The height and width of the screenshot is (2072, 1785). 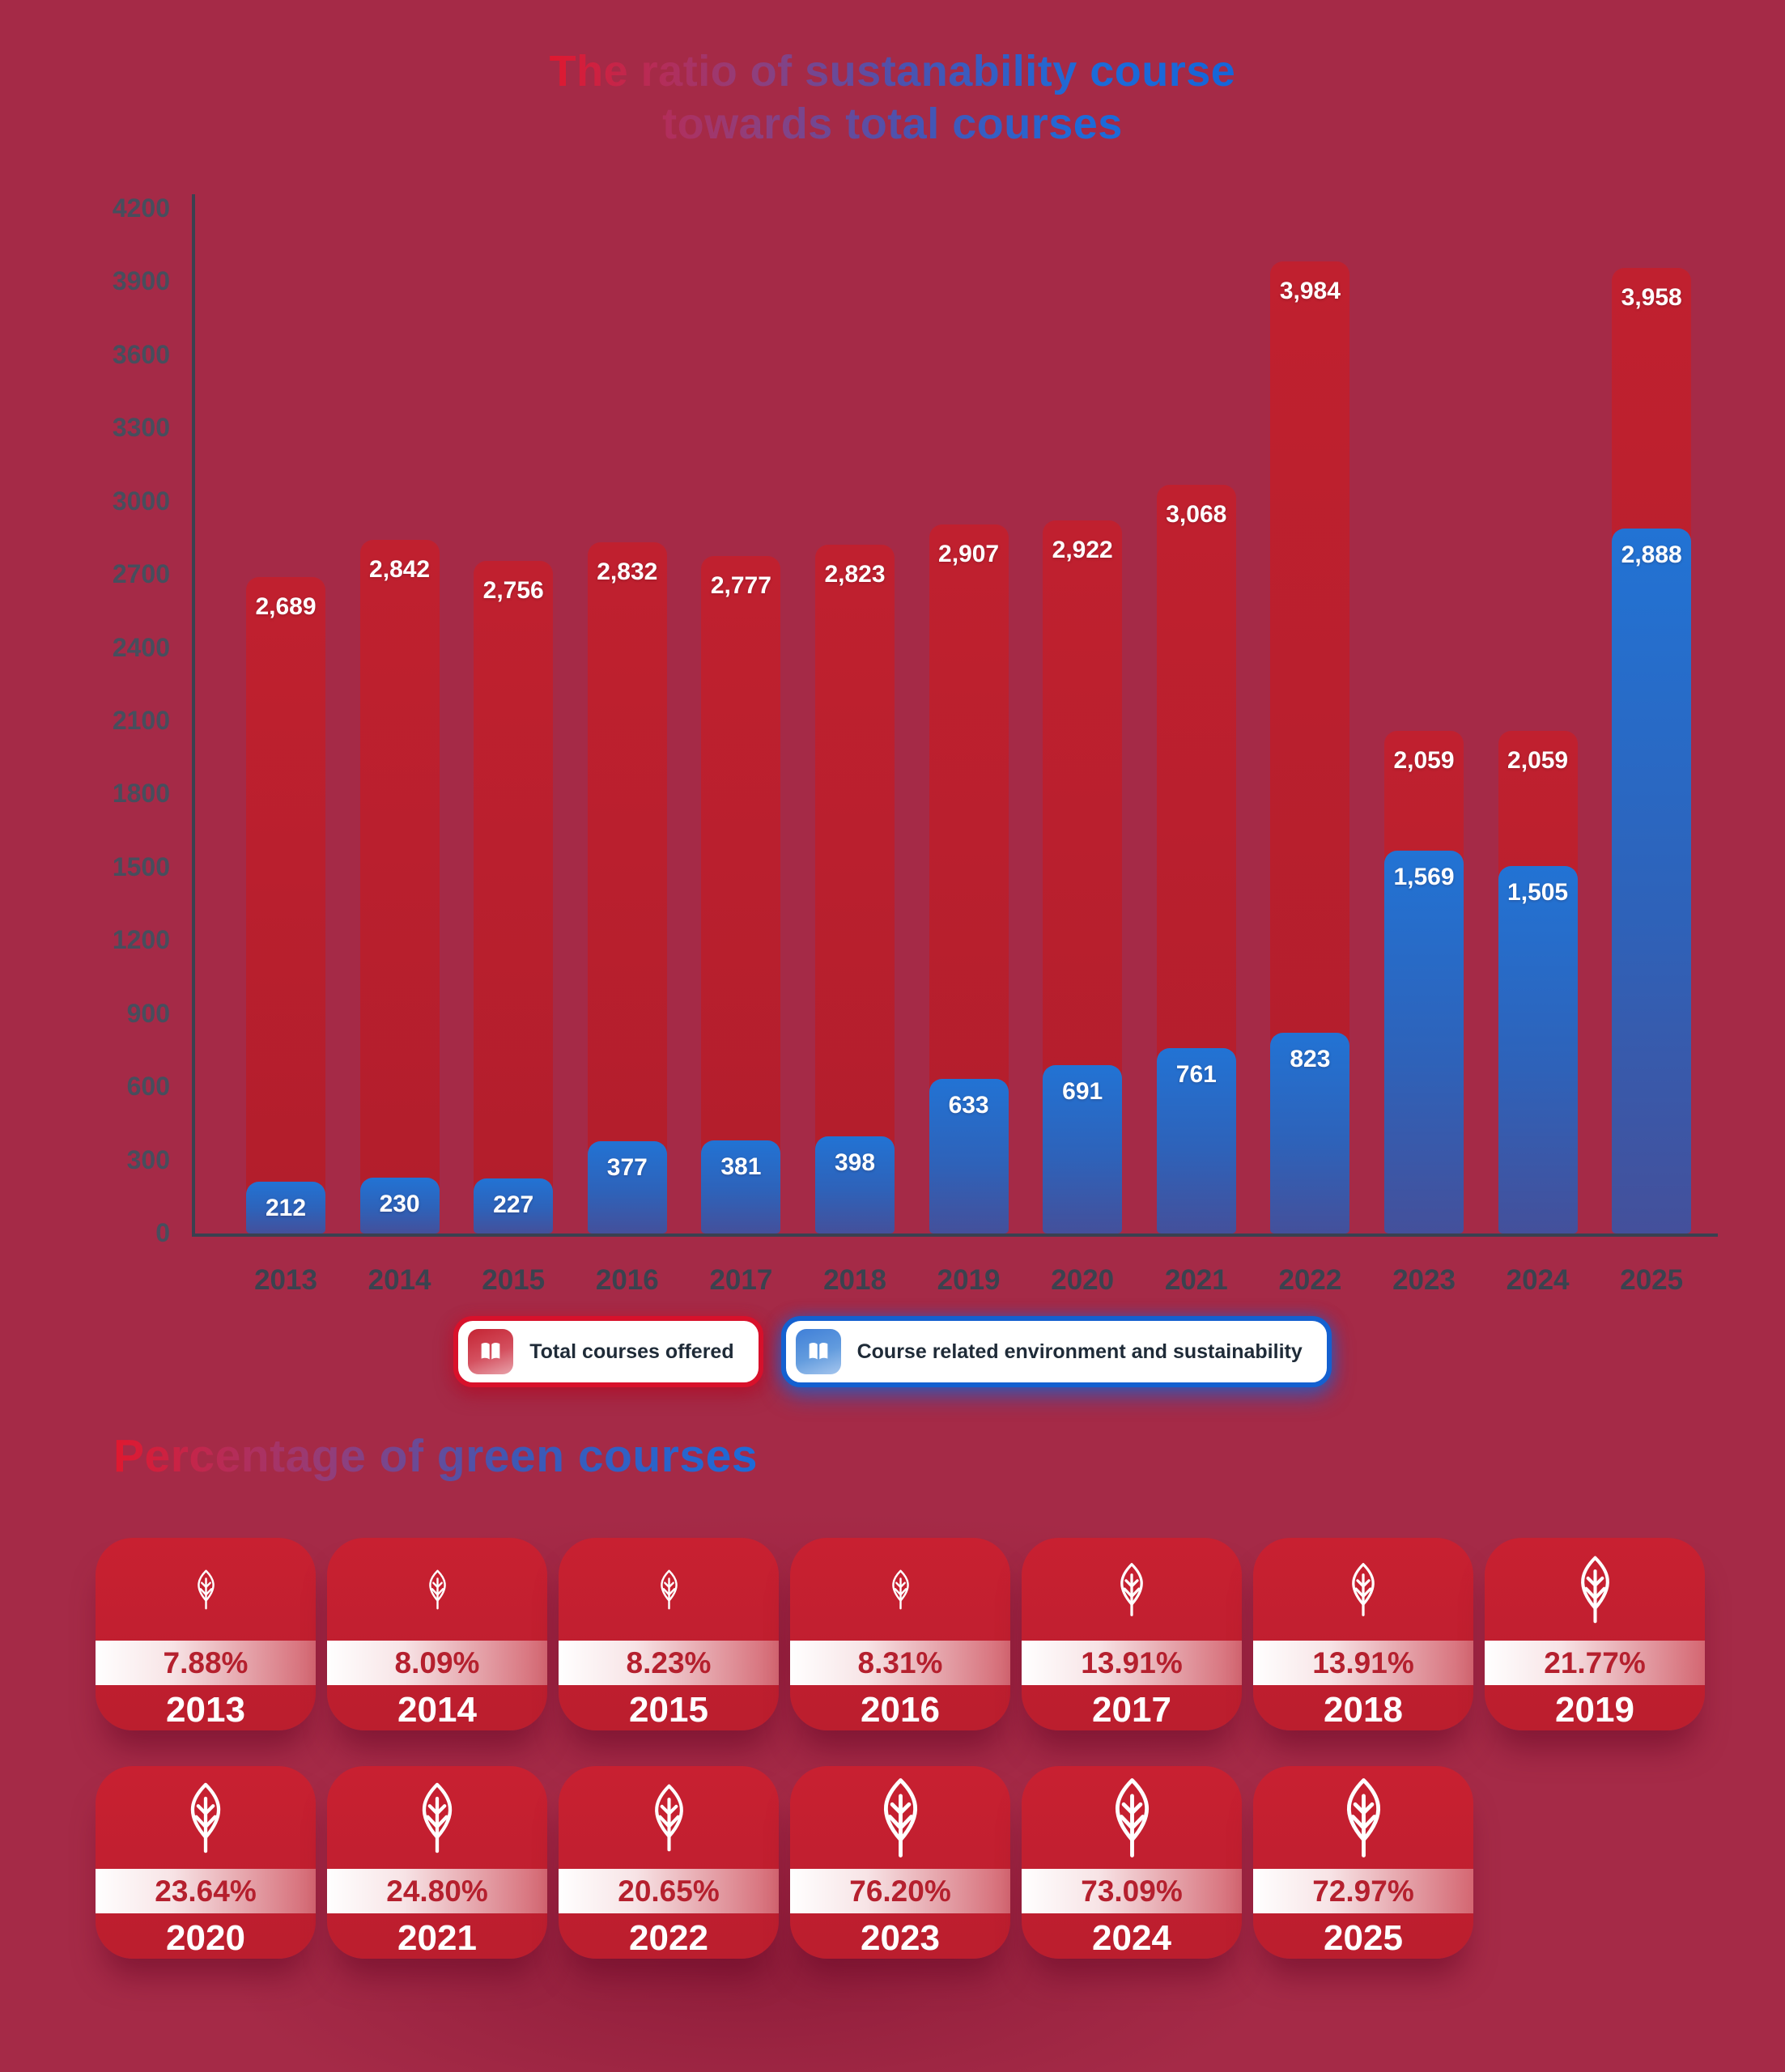 What do you see at coordinates (1652, 297) in the screenshot?
I see `total-value-label: 3,958` at bounding box center [1652, 297].